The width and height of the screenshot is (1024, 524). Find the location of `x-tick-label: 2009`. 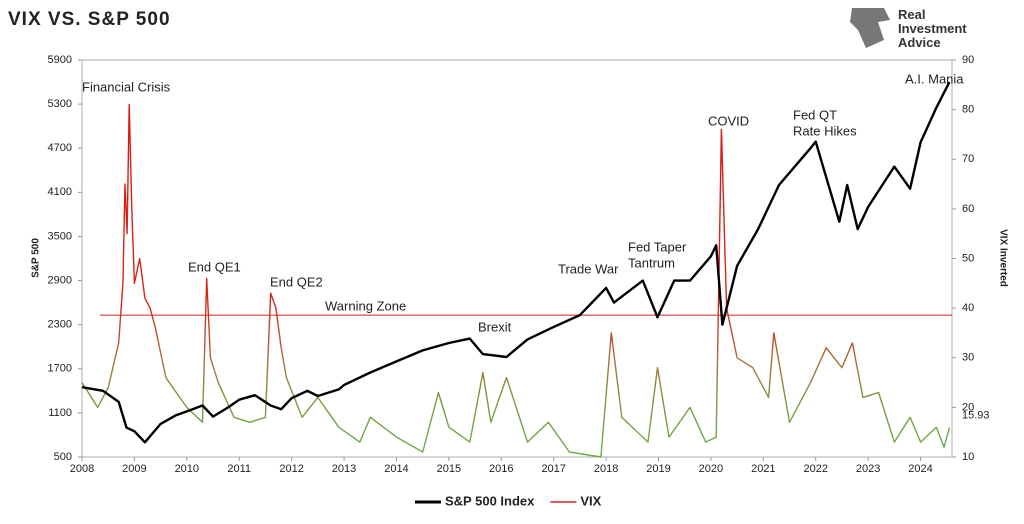

x-tick-label: 2009 is located at coordinates (134, 469).